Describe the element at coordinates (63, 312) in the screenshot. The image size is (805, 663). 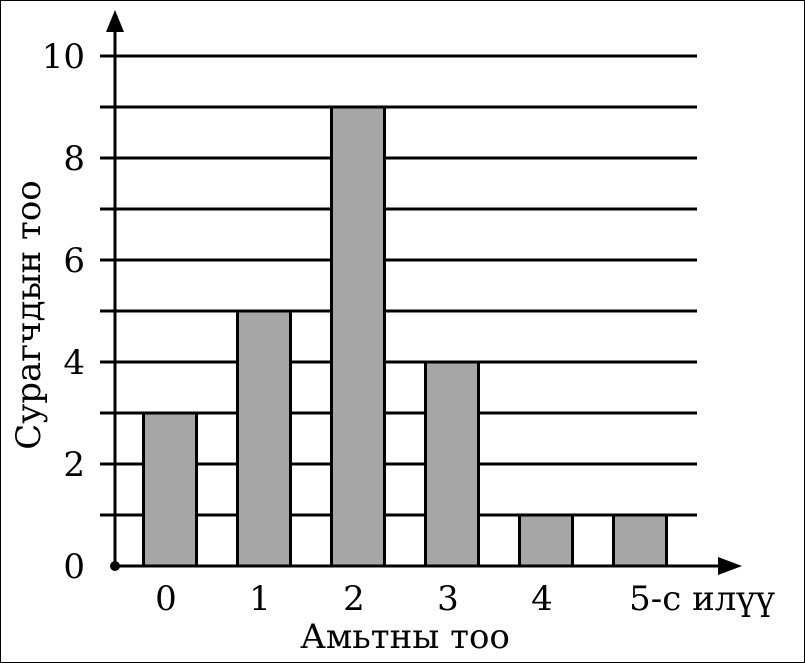
I see `y-tick-labels: 0 2 4 6 8 10` at that location.